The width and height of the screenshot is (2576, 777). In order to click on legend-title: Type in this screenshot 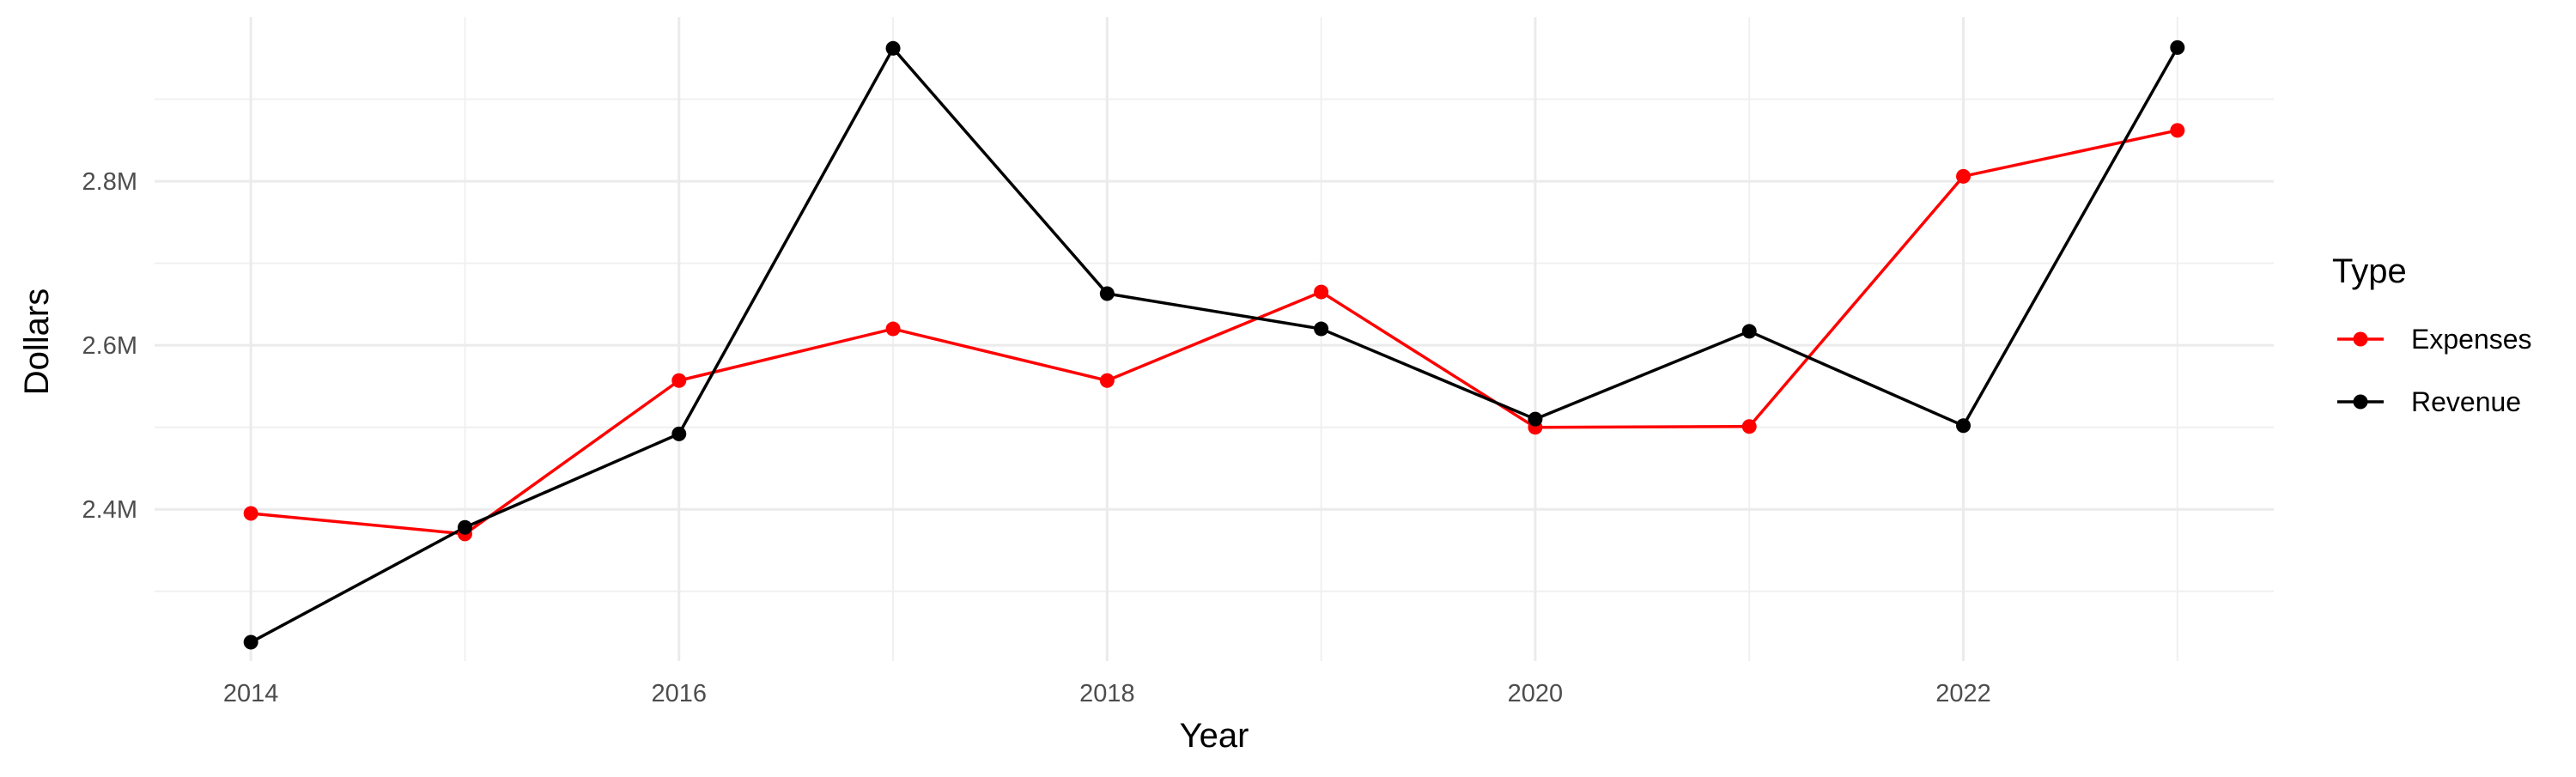, I will do `click(2369, 271)`.